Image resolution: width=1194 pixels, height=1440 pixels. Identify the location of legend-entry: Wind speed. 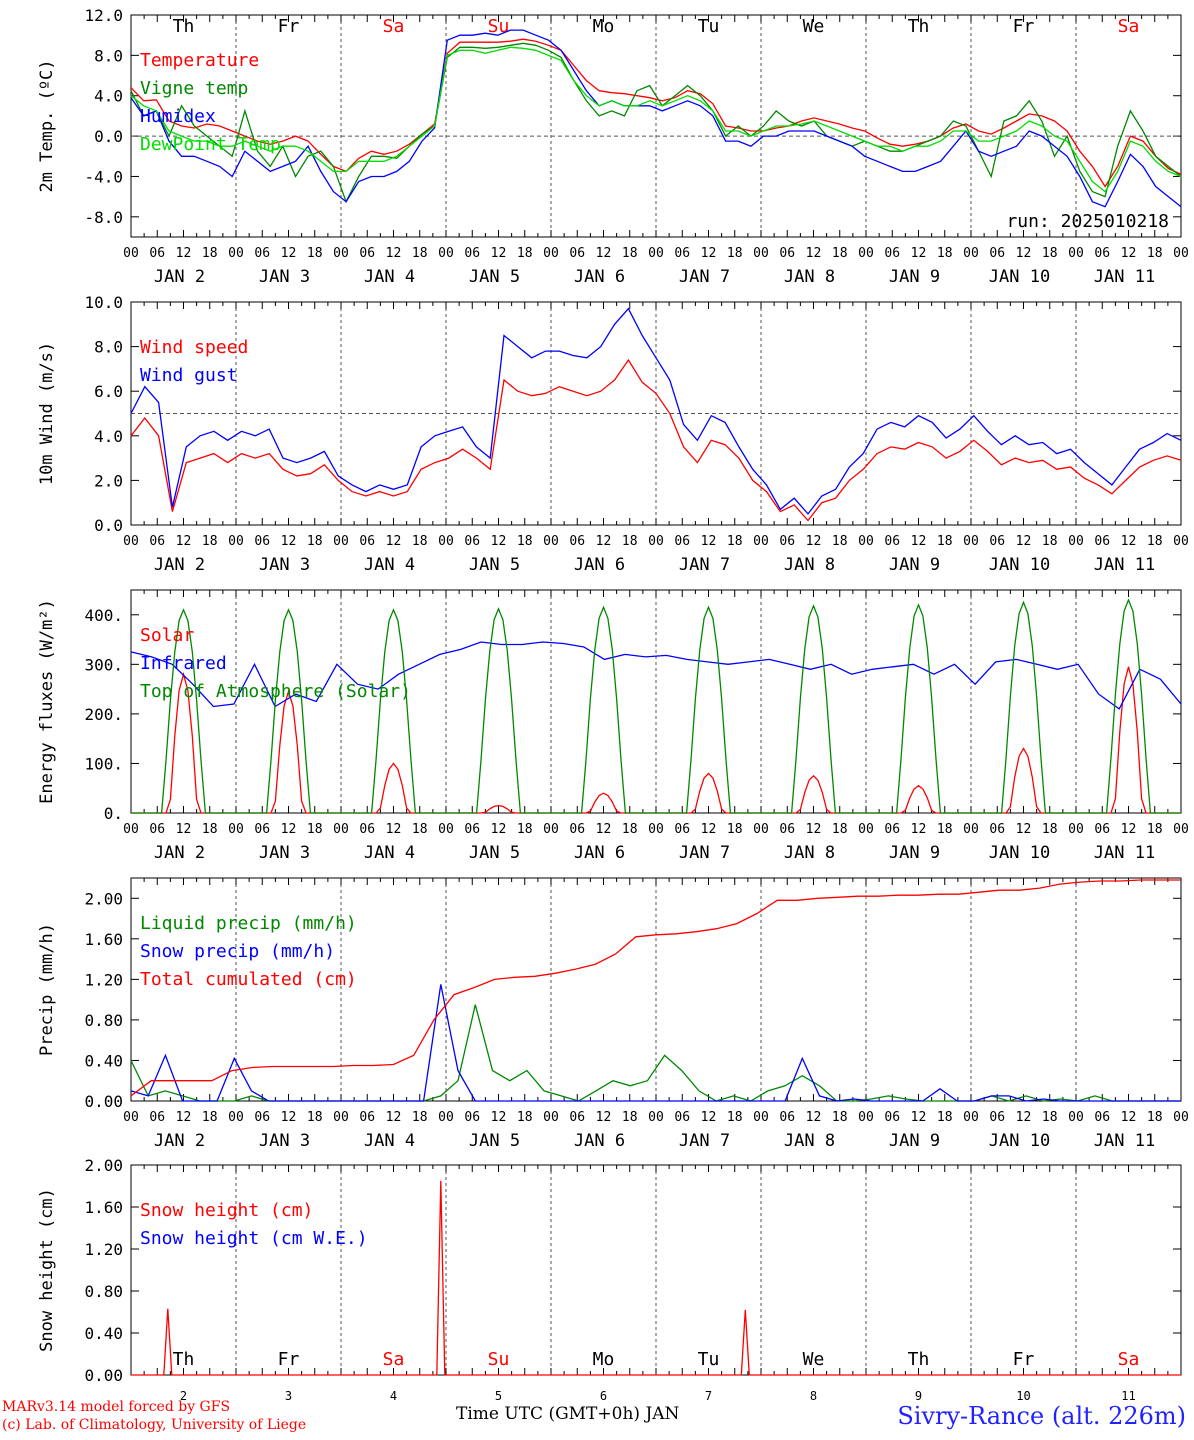
(194, 347).